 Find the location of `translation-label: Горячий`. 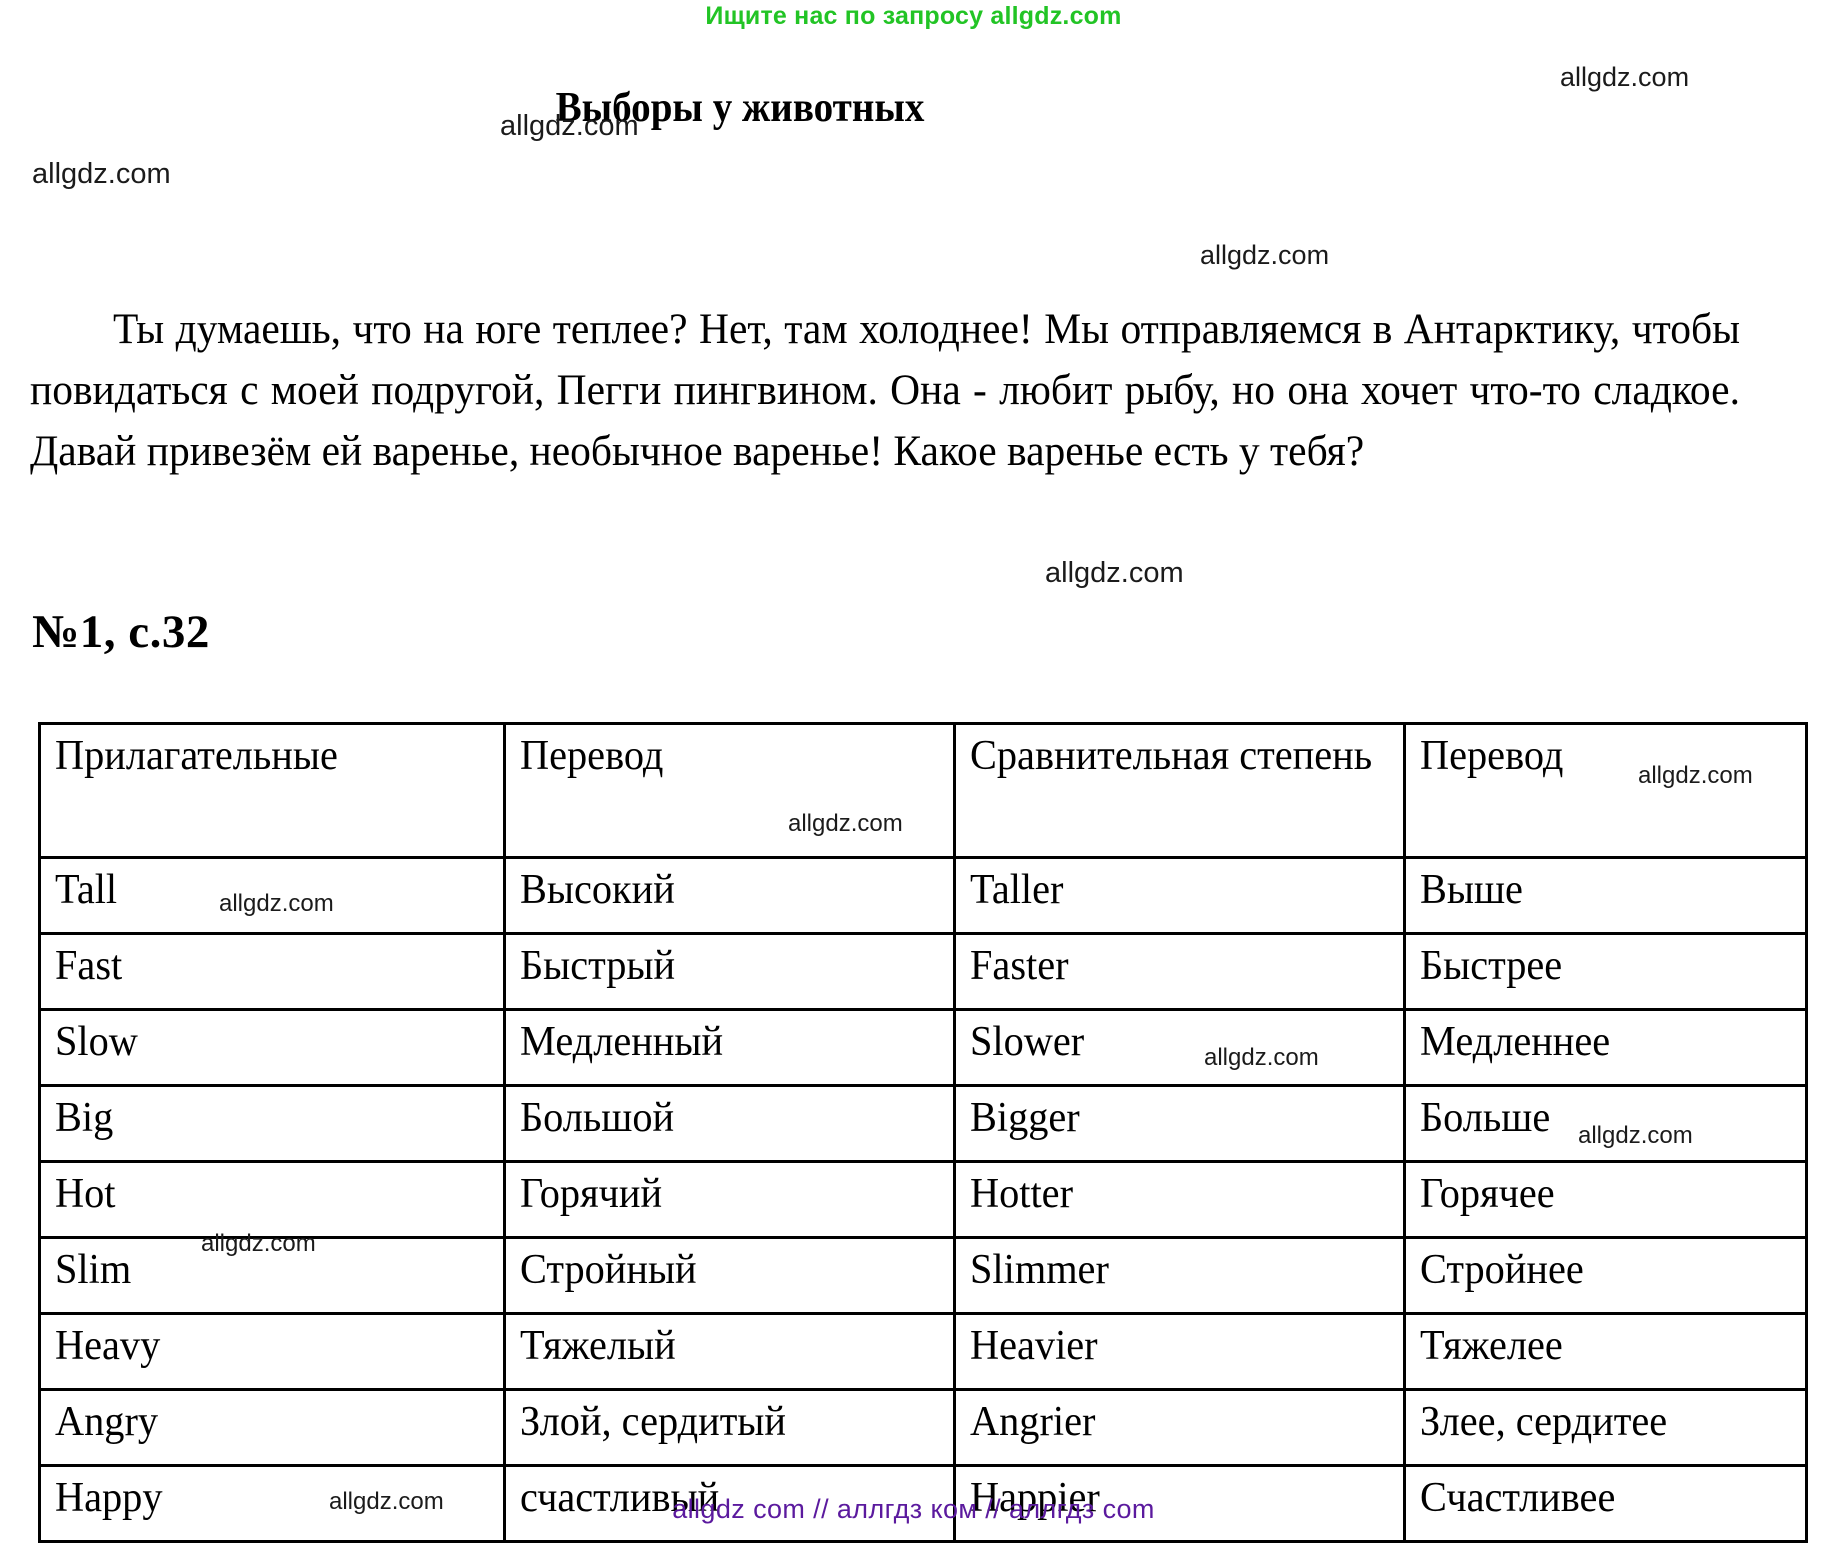

translation-label: Горячий is located at coordinates (591, 1194).